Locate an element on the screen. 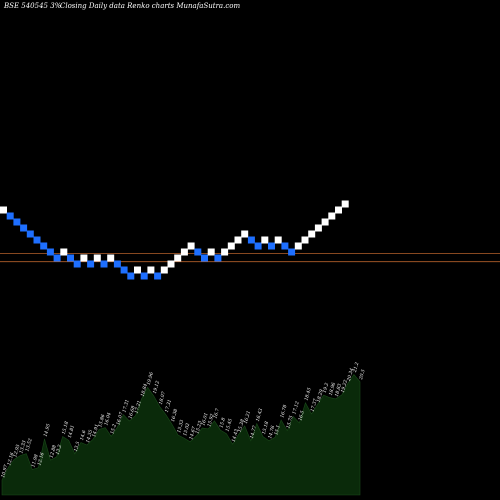 The width and height of the screenshot is (500, 500). volume-label: 14.6 is located at coordinates (83, 436).